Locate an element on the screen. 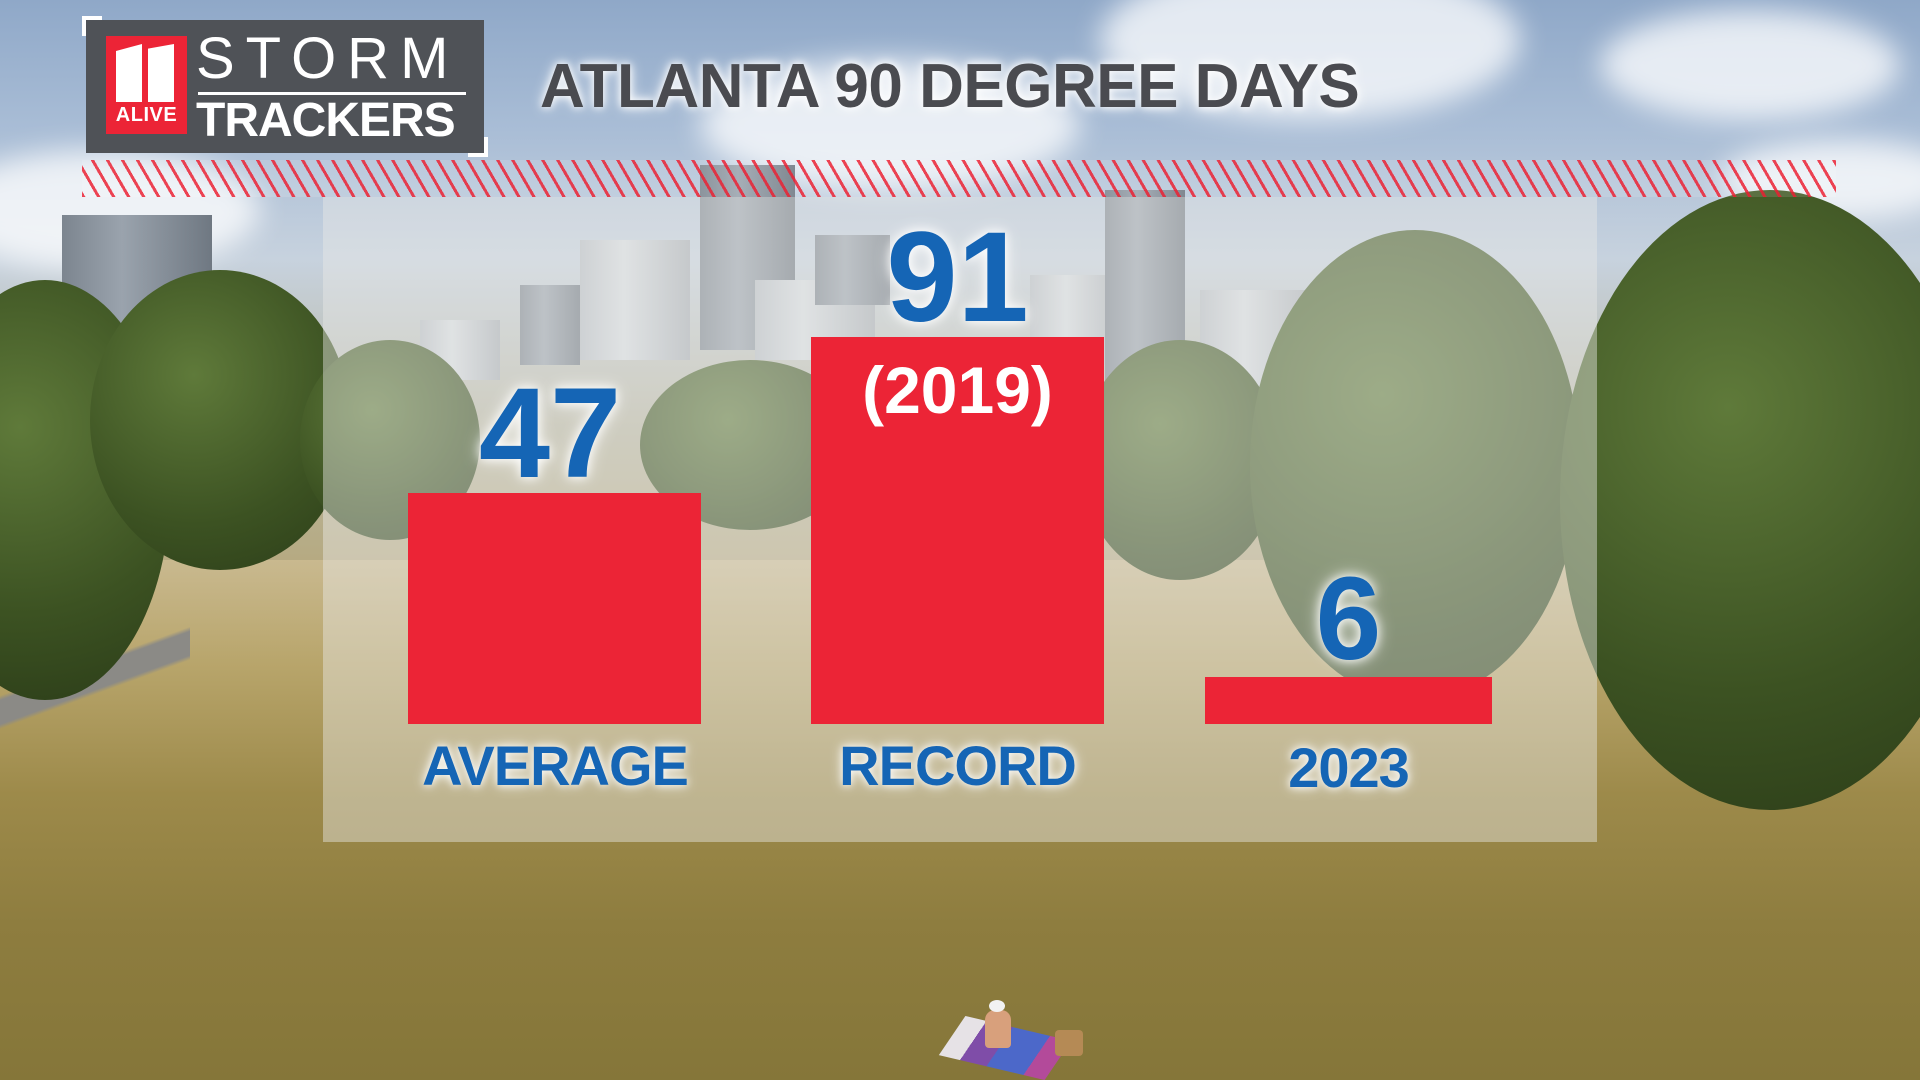 The width and height of the screenshot is (1920, 1080). bar-value-record: 91 is located at coordinates (957, 277).